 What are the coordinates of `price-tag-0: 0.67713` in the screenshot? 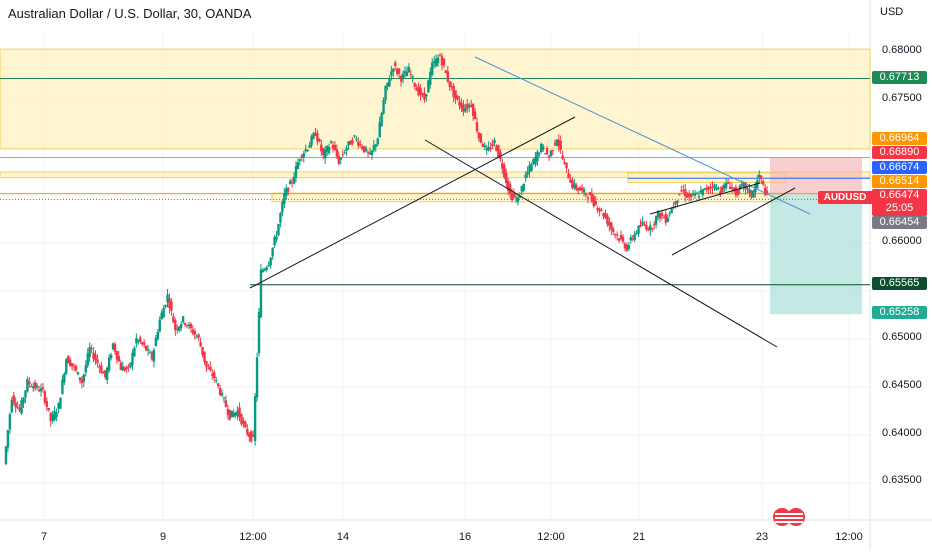 It's located at (899, 77).